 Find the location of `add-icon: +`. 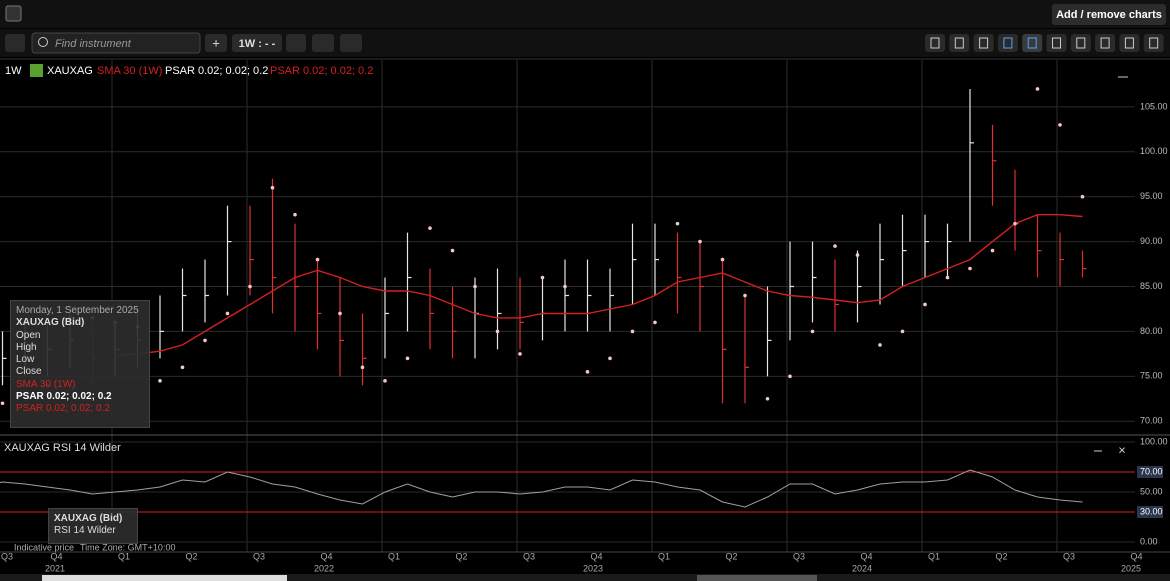

add-icon: + is located at coordinates (216, 42).